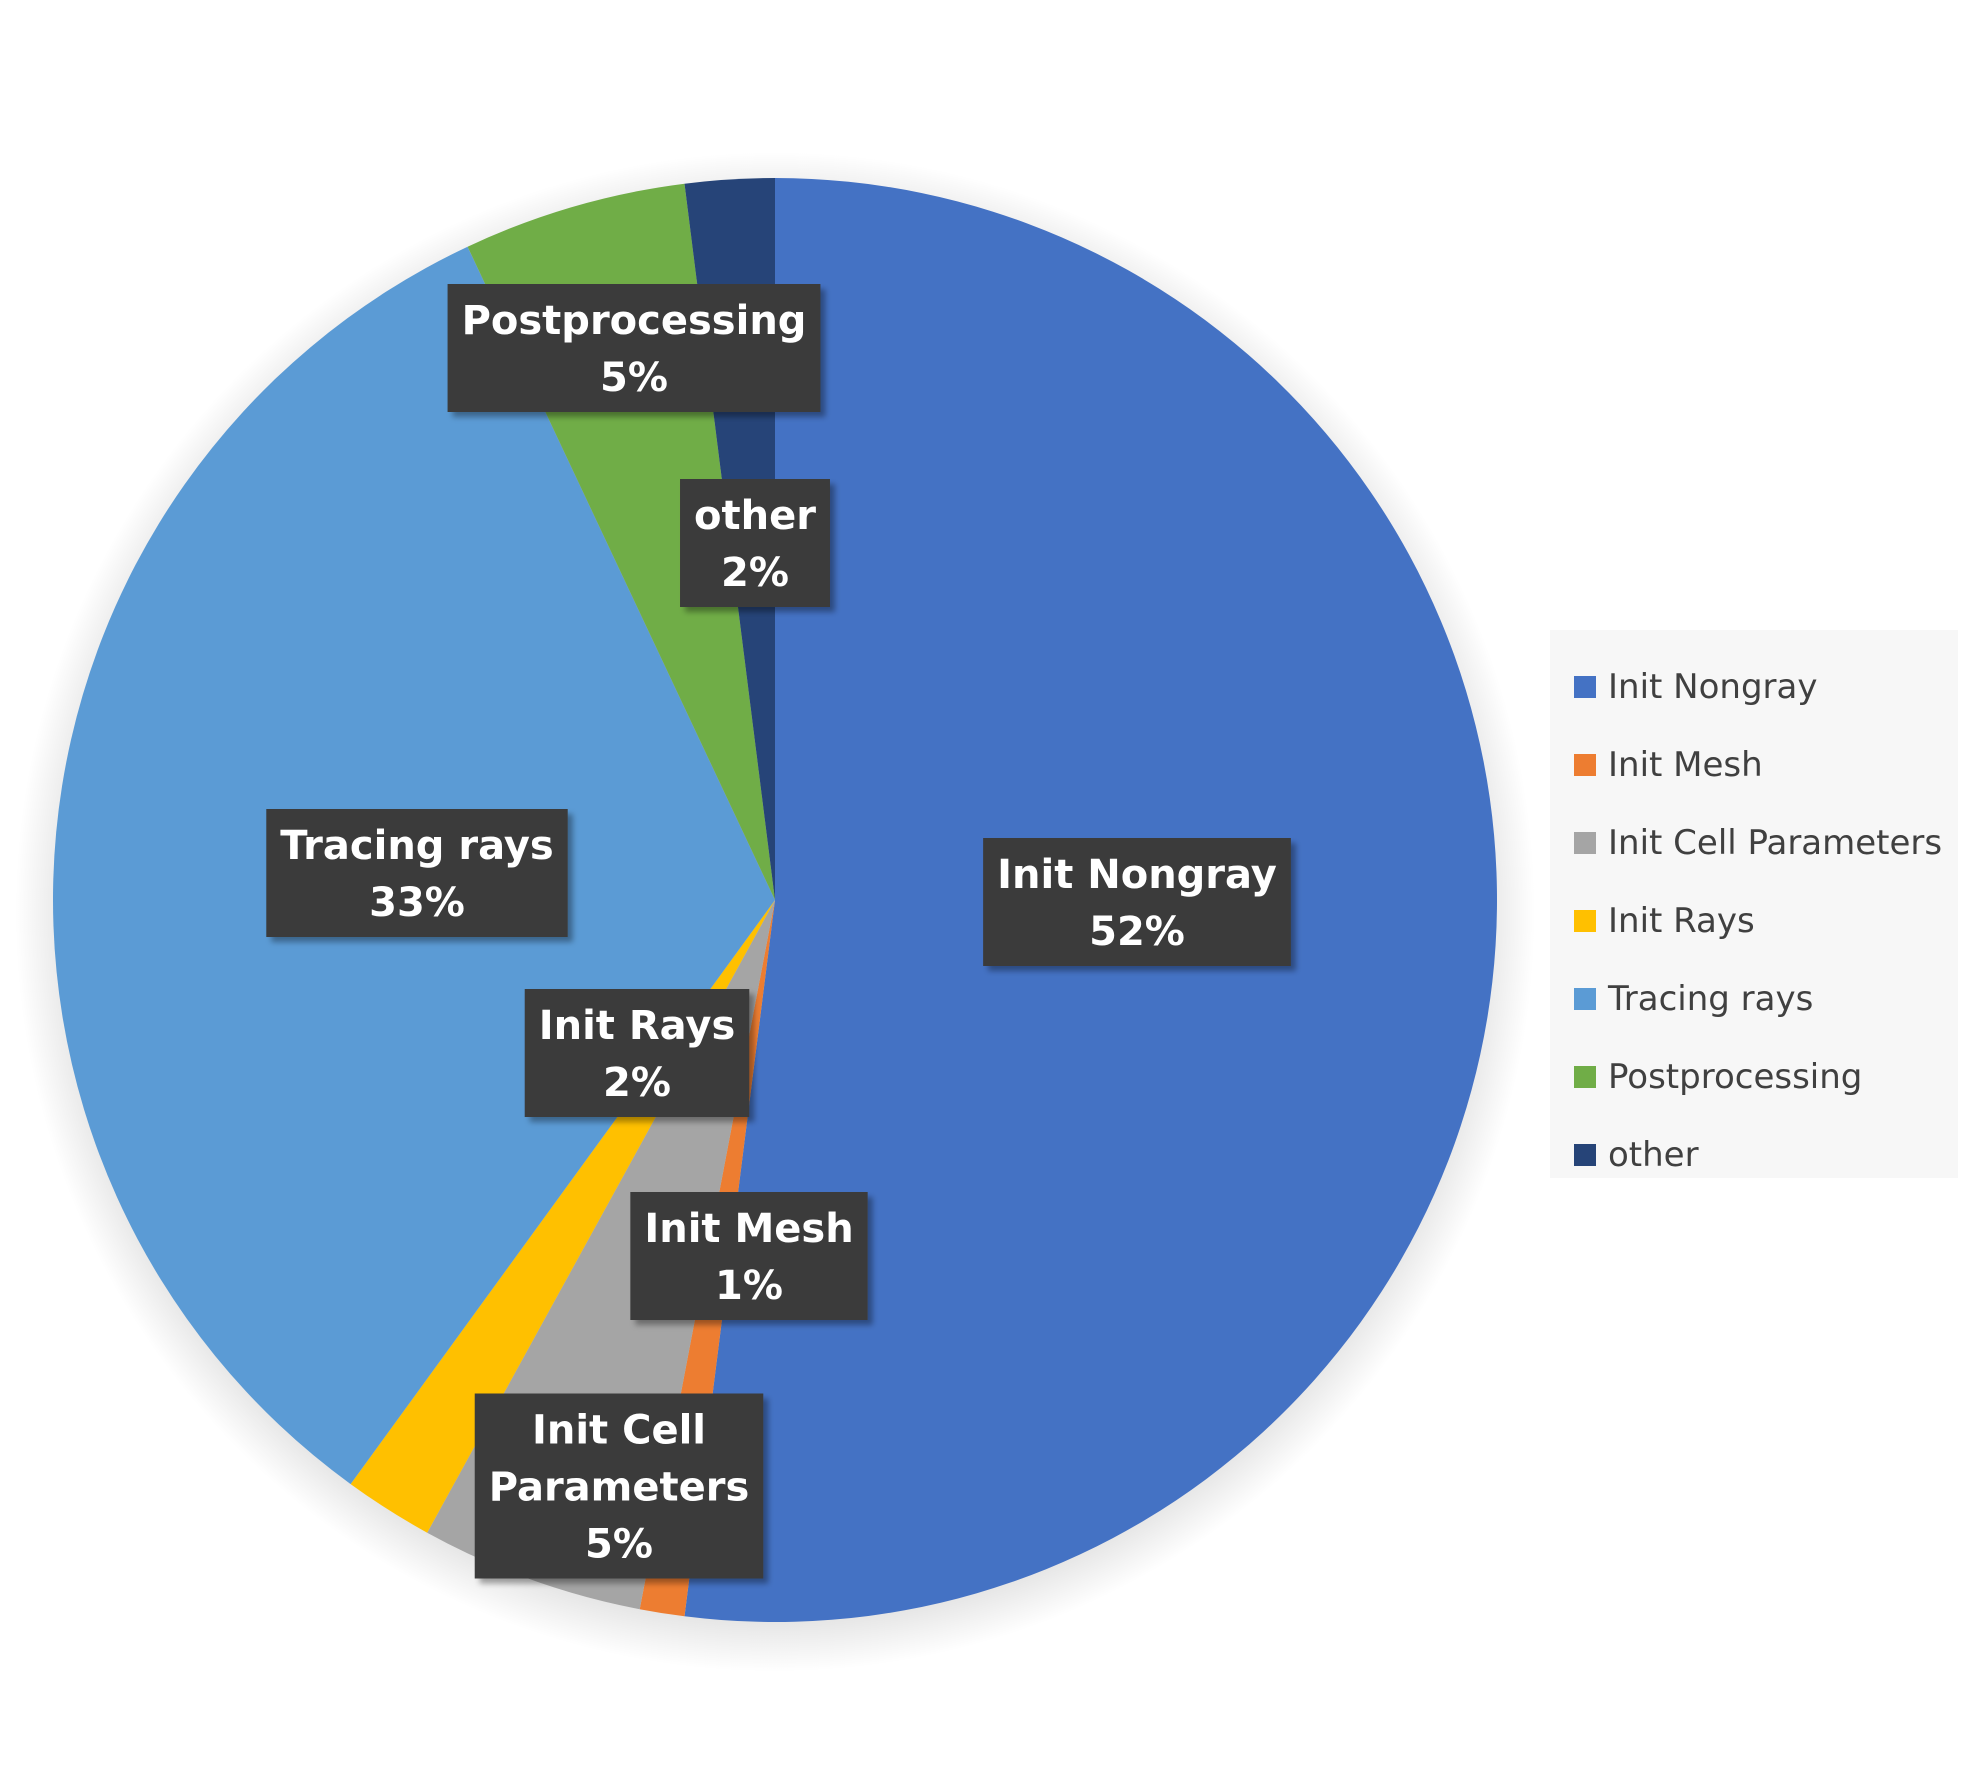  What do you see at coordinates (1766, 765) in the screenshot?
I see `legend-item: Init Mesh` at bounding box center [1766, 765].